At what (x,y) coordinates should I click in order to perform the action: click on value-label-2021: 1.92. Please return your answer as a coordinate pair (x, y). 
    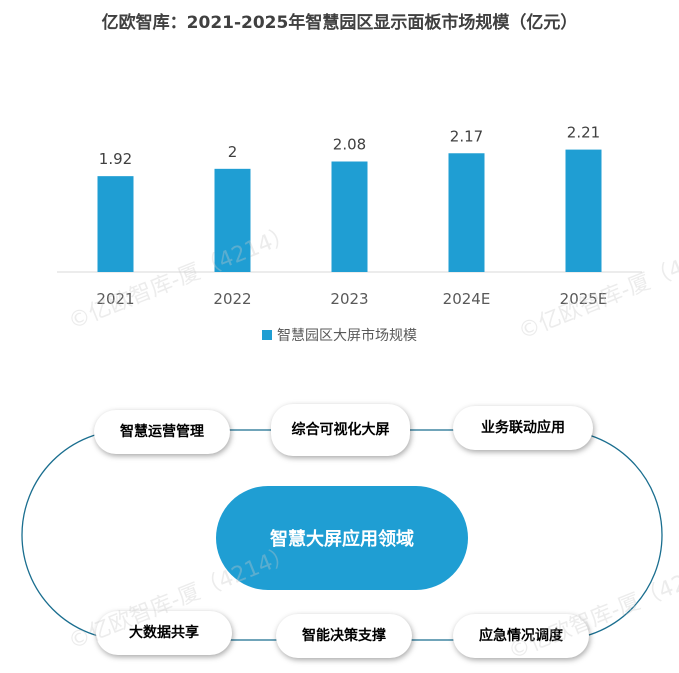
    Looking at the image, I should click on (115, 159).